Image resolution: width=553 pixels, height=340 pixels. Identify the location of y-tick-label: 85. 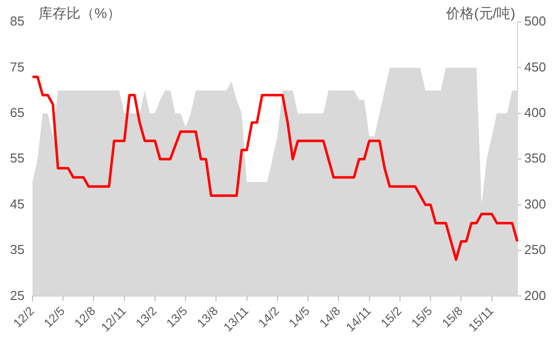
(17, 21).